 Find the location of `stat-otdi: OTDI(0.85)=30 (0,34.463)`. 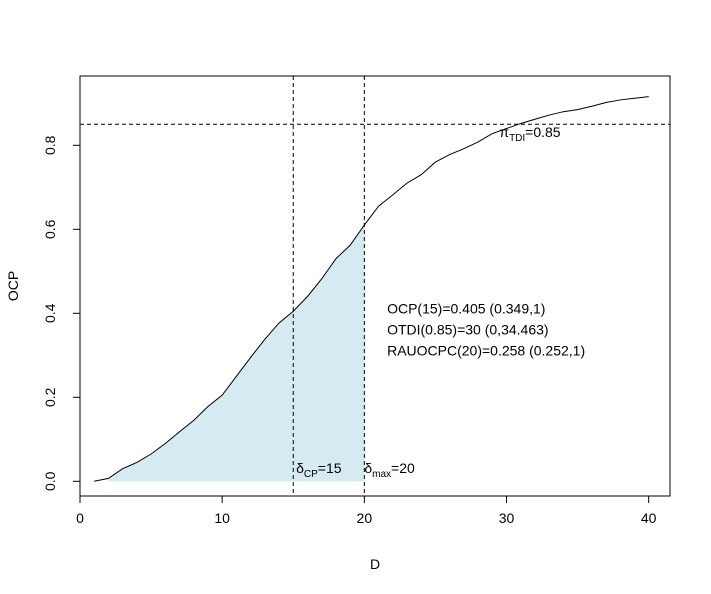

stat-otdi: OTDI(0.85)=30 (0,34.463) is located at coordinates (467, 329).